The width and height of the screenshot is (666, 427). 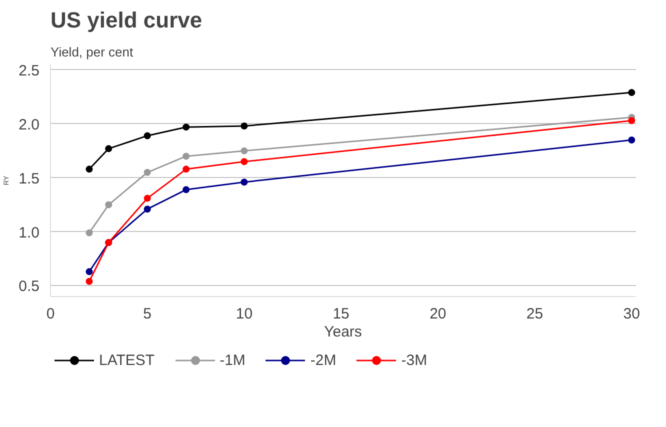 I want to click on x-axis-title: Years, so click(x=343, y=332).